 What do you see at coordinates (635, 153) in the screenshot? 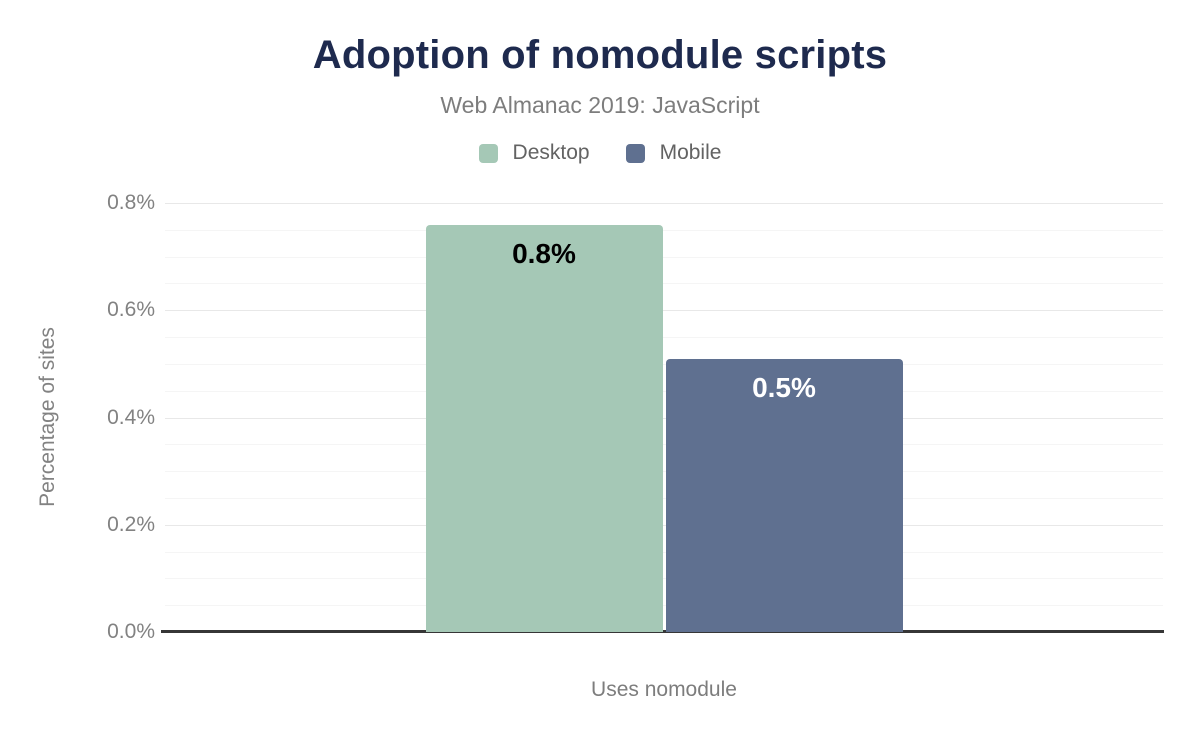
I see `mobile-swatch-icon` at bounding box center [635, 153].